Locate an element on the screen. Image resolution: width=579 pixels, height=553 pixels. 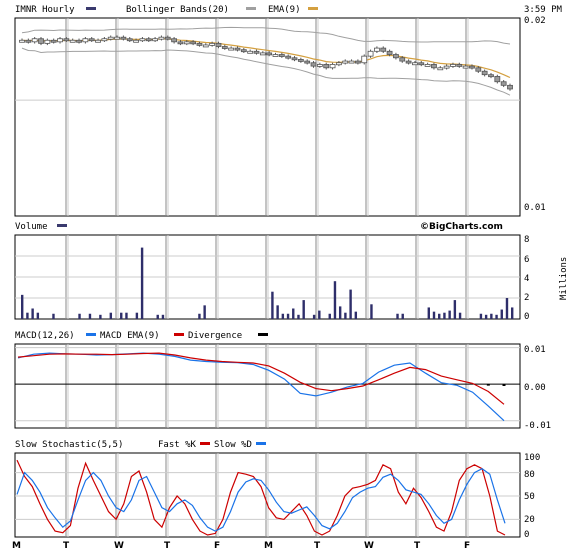
stochastic-grid is located at coordinates (267, 495).